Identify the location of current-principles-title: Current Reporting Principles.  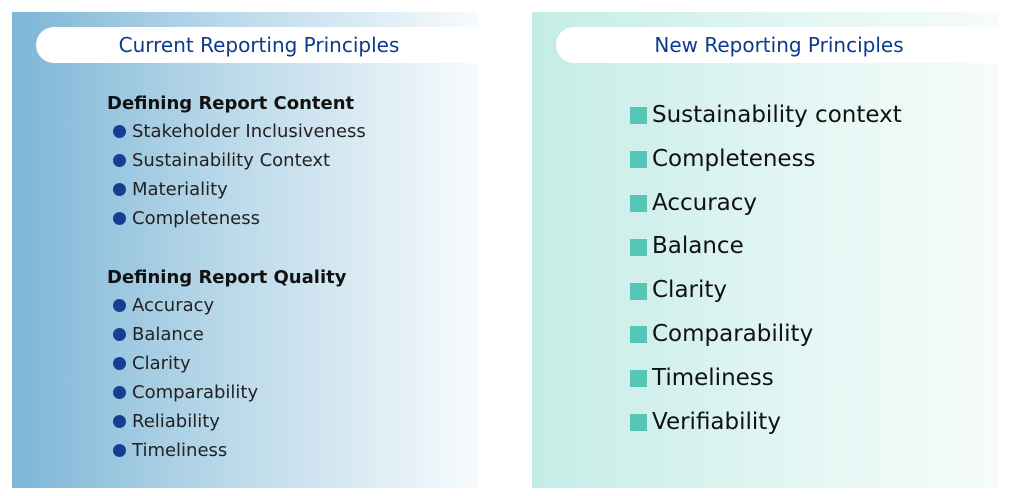
(259, 45).